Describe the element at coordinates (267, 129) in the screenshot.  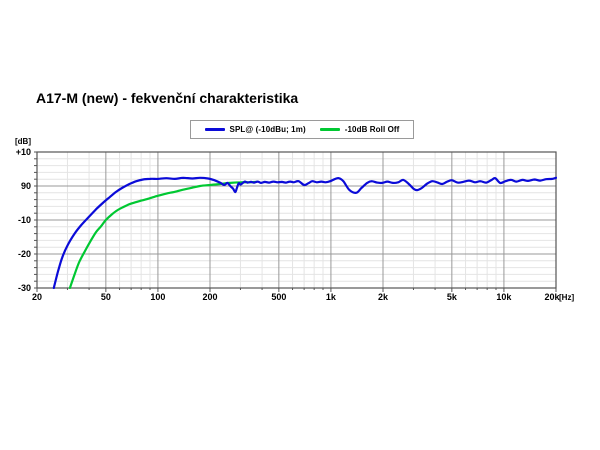
I see `legend-label-spl: SPL@ (-10dBu; 1m)` at that location.